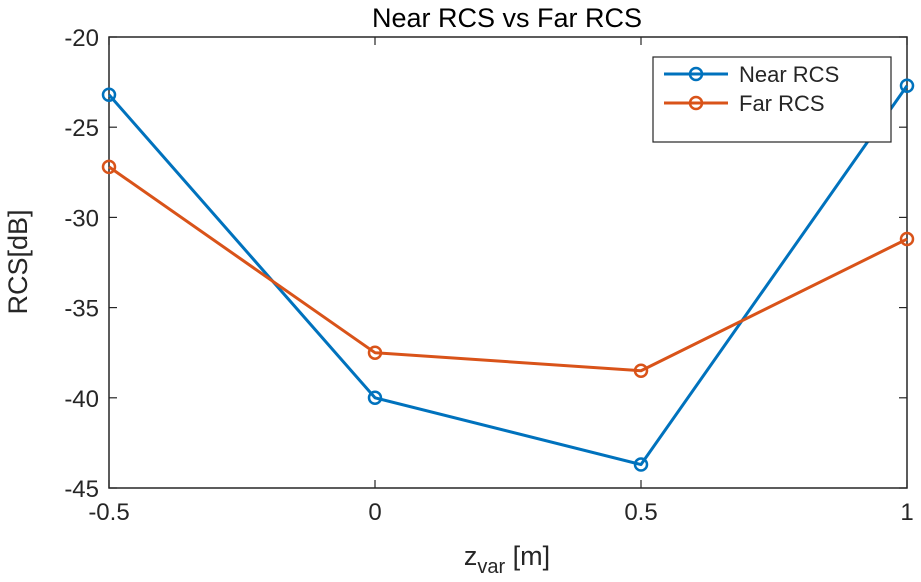  Describe the element at coordinates (108, 512) in the screenshot. I see `x-tick-label: -0.5` at that location.